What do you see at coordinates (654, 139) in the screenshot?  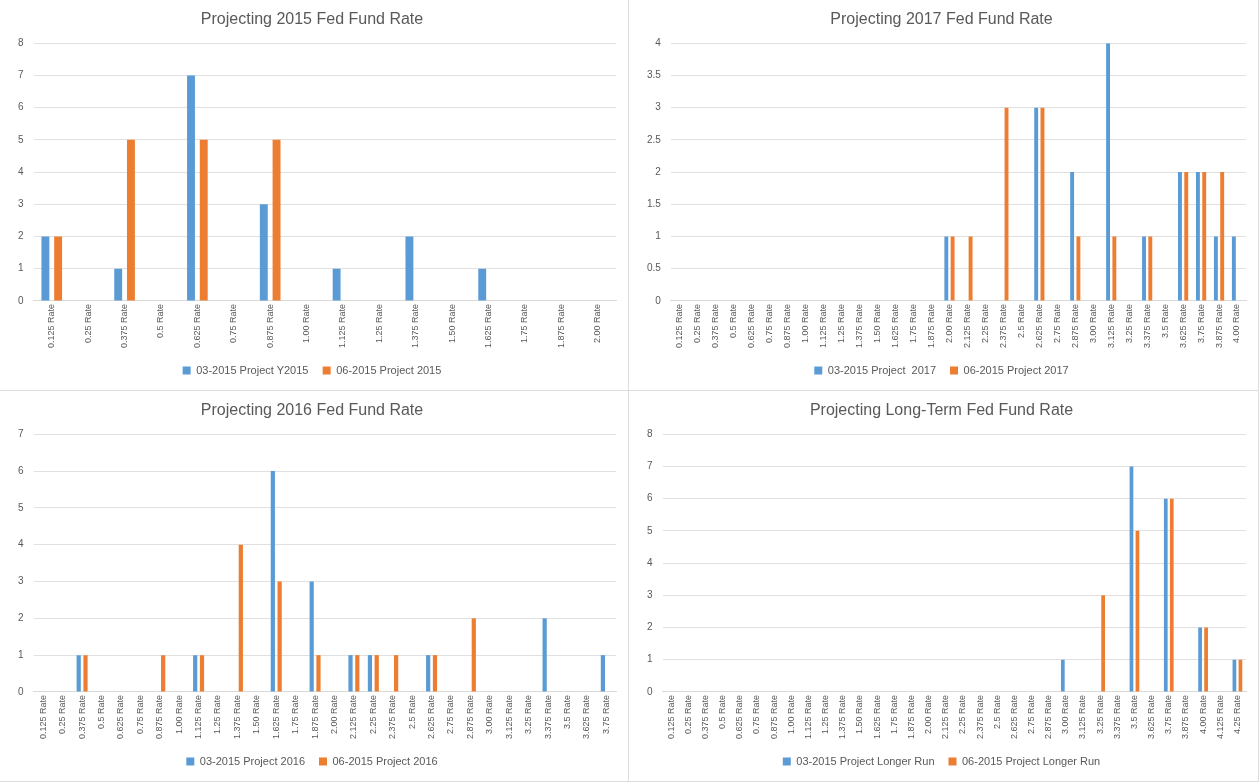 I see `y-tick-label: 2.5` at bounding box center [654, 139].